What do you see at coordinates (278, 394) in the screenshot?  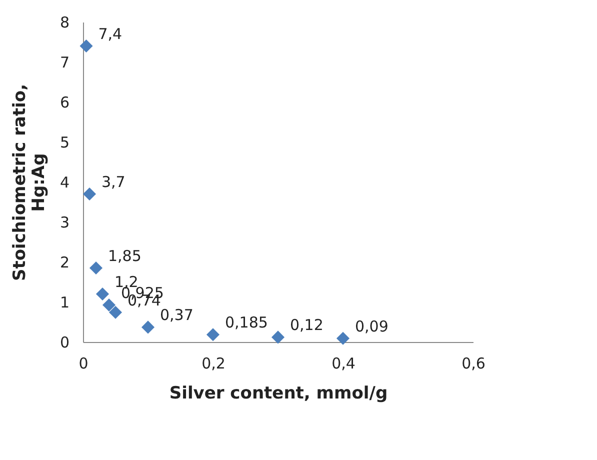 I see `x-axis-title: Silver content, mmol/g` at bounding box center [278, 394].